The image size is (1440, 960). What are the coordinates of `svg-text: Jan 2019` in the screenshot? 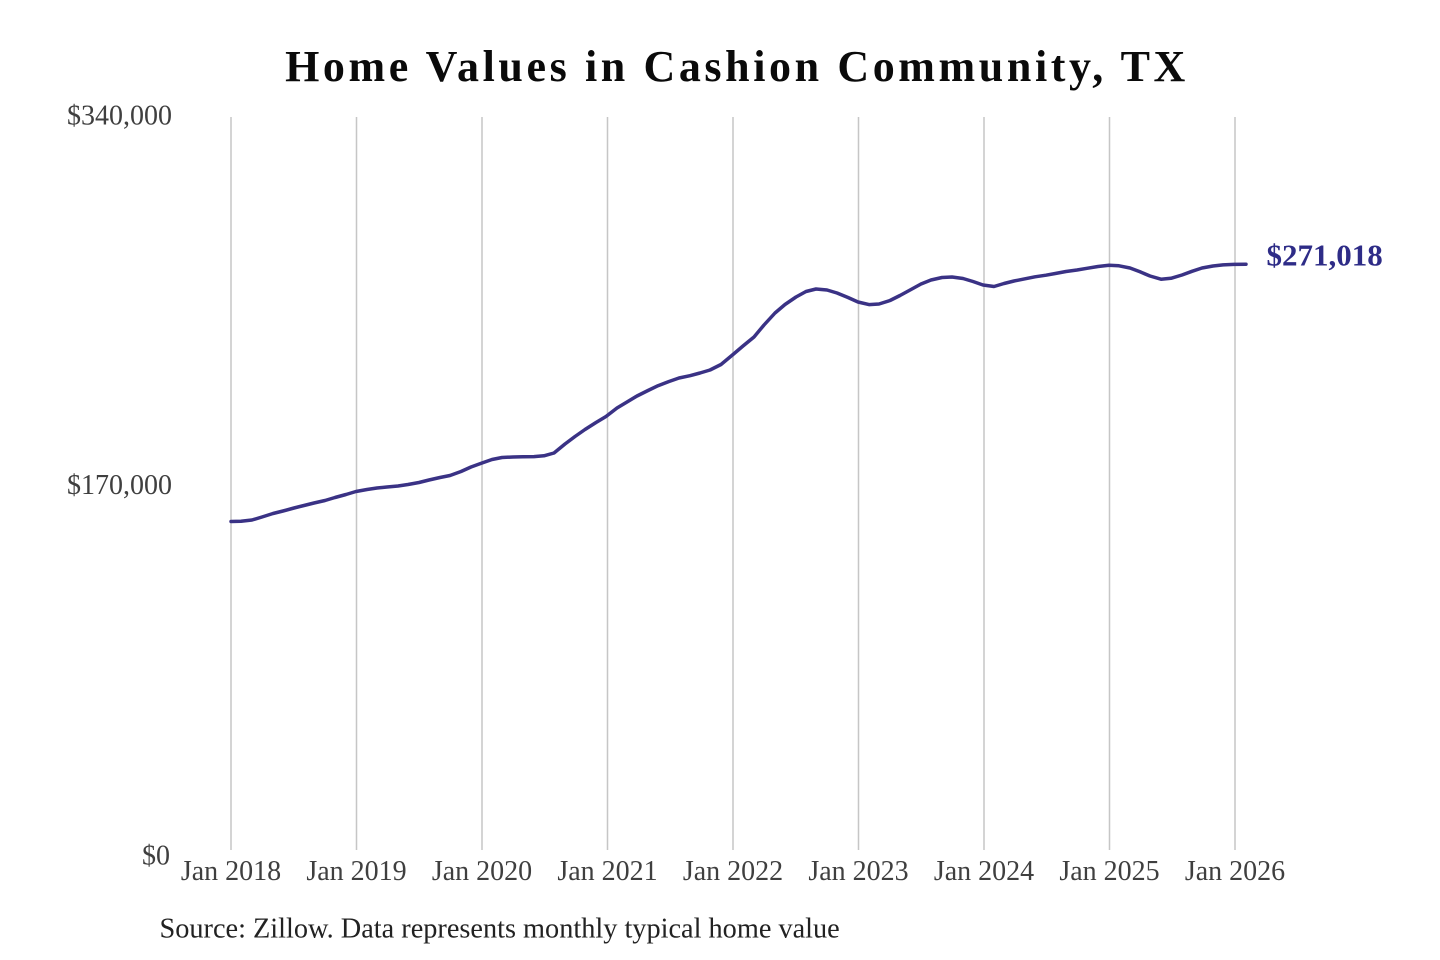 It's located at (356, 871).